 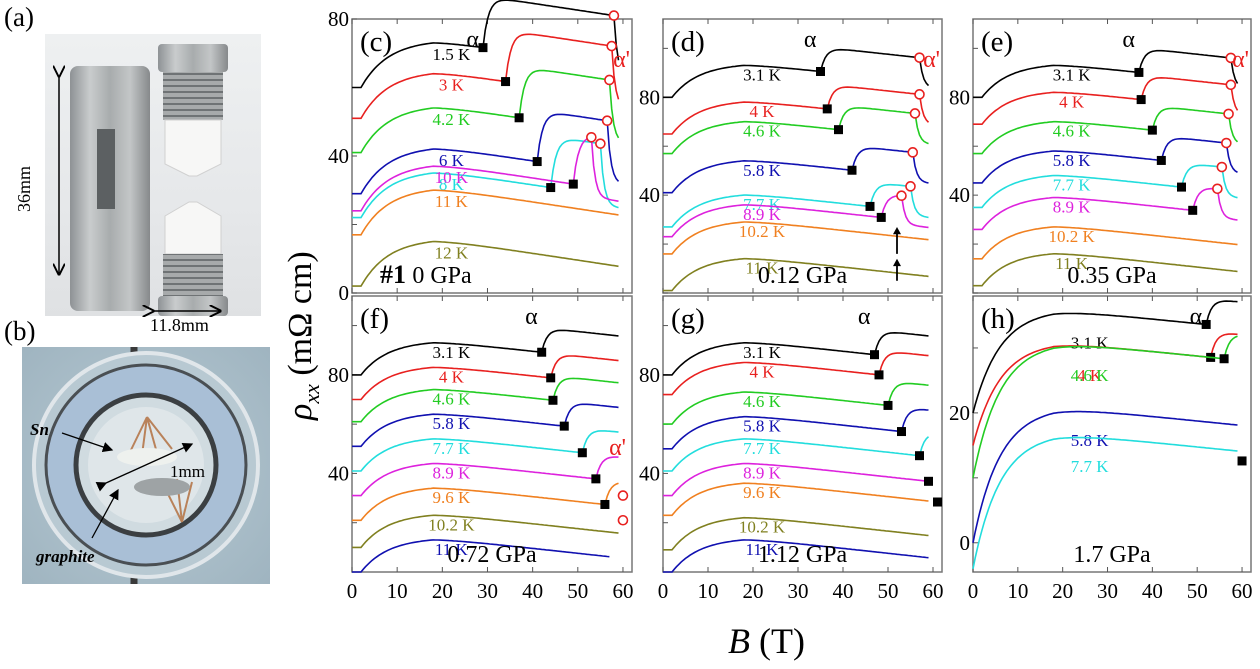 I want to click on x-tick-label: 60, so click(x=1242, y=591).